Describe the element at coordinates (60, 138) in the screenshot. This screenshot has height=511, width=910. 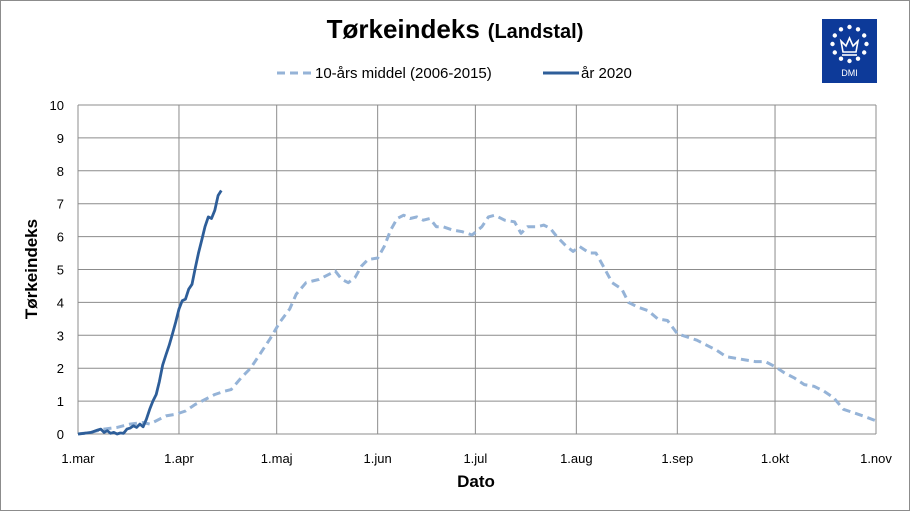
I see `y-tick-label: 9` at that location.